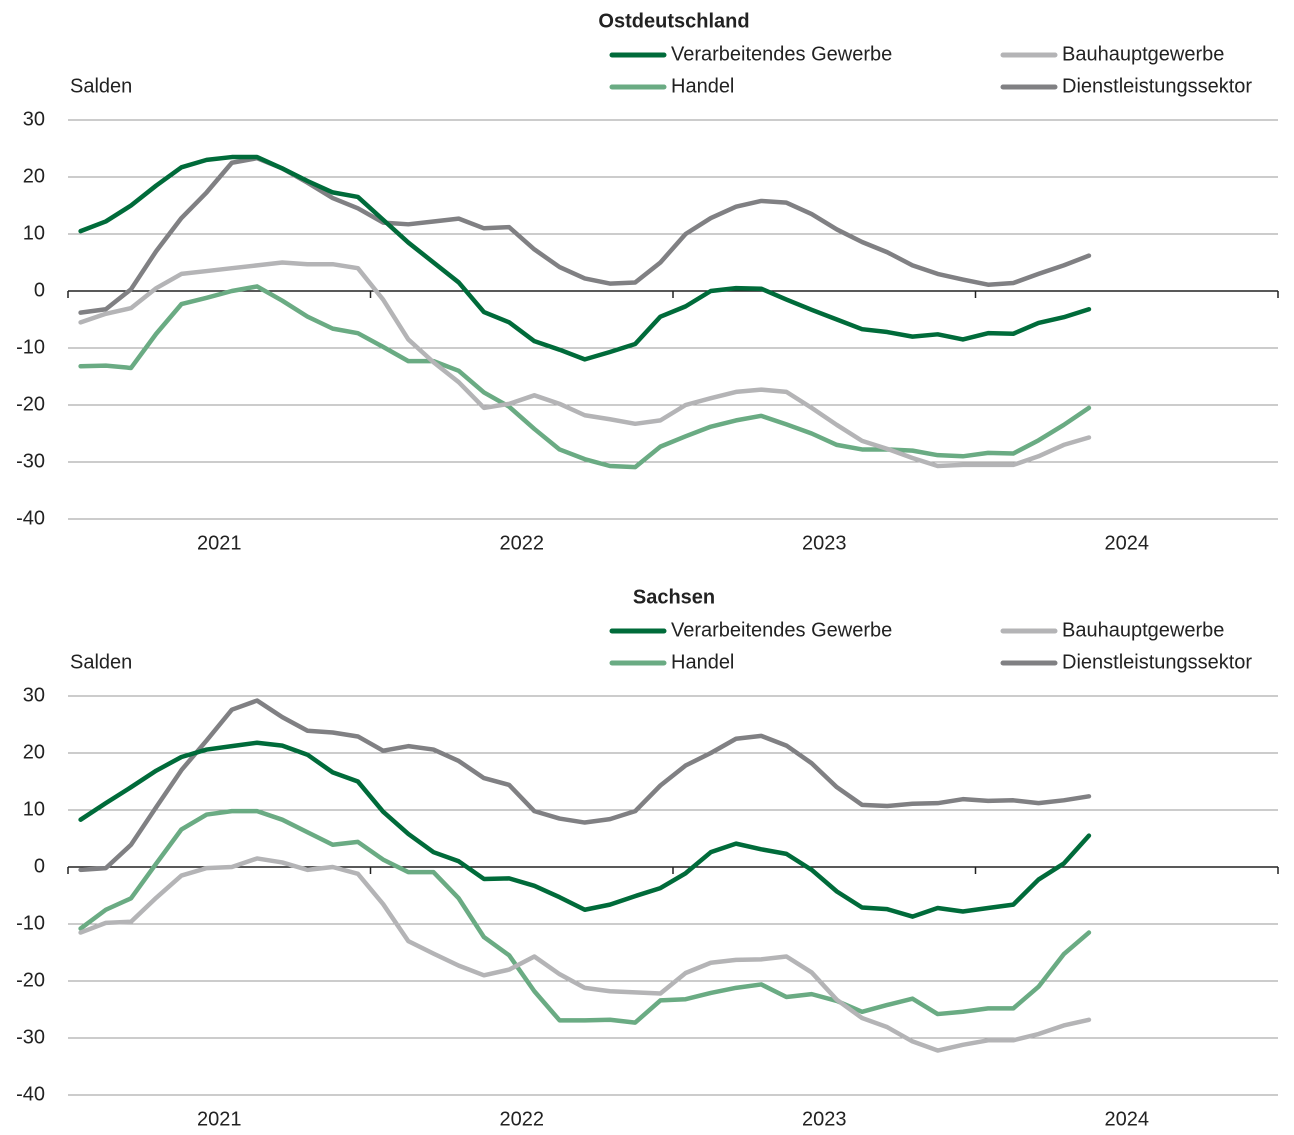 Image resolution: width=1294 pixels, height=1135 pixels. Describe the element at coordinates (674, 597) in the screenshot. I see `chart-title: Sachsen` at that location.